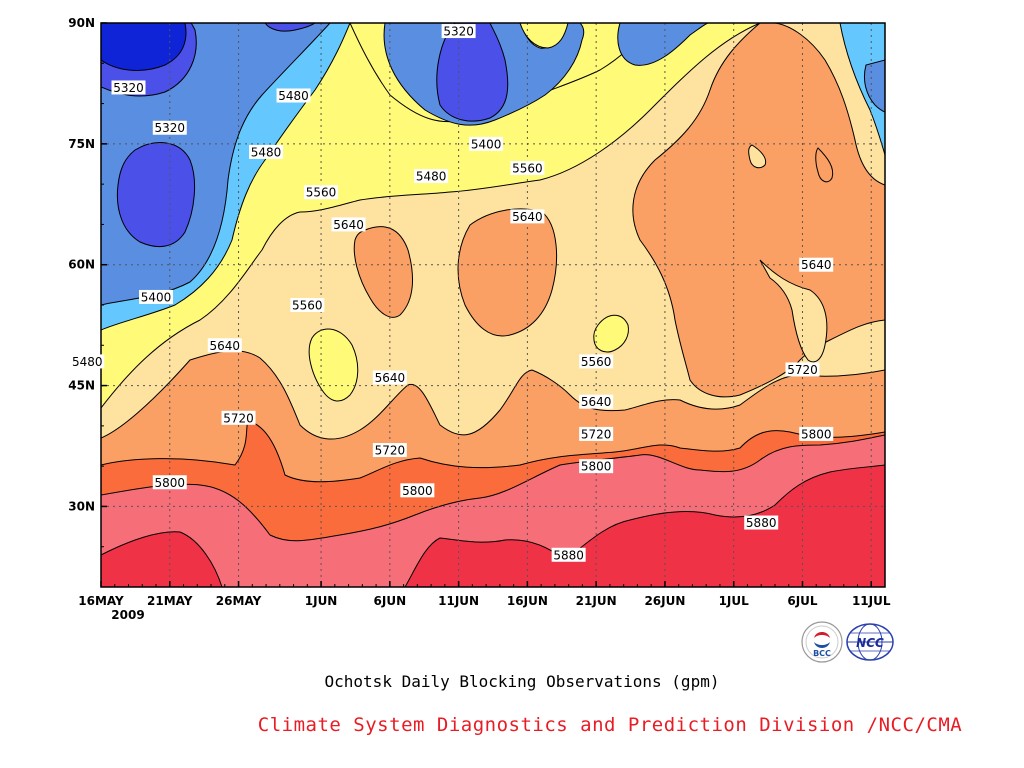  I want to click on x-axis-year-label: 2009, so click(127, 615).